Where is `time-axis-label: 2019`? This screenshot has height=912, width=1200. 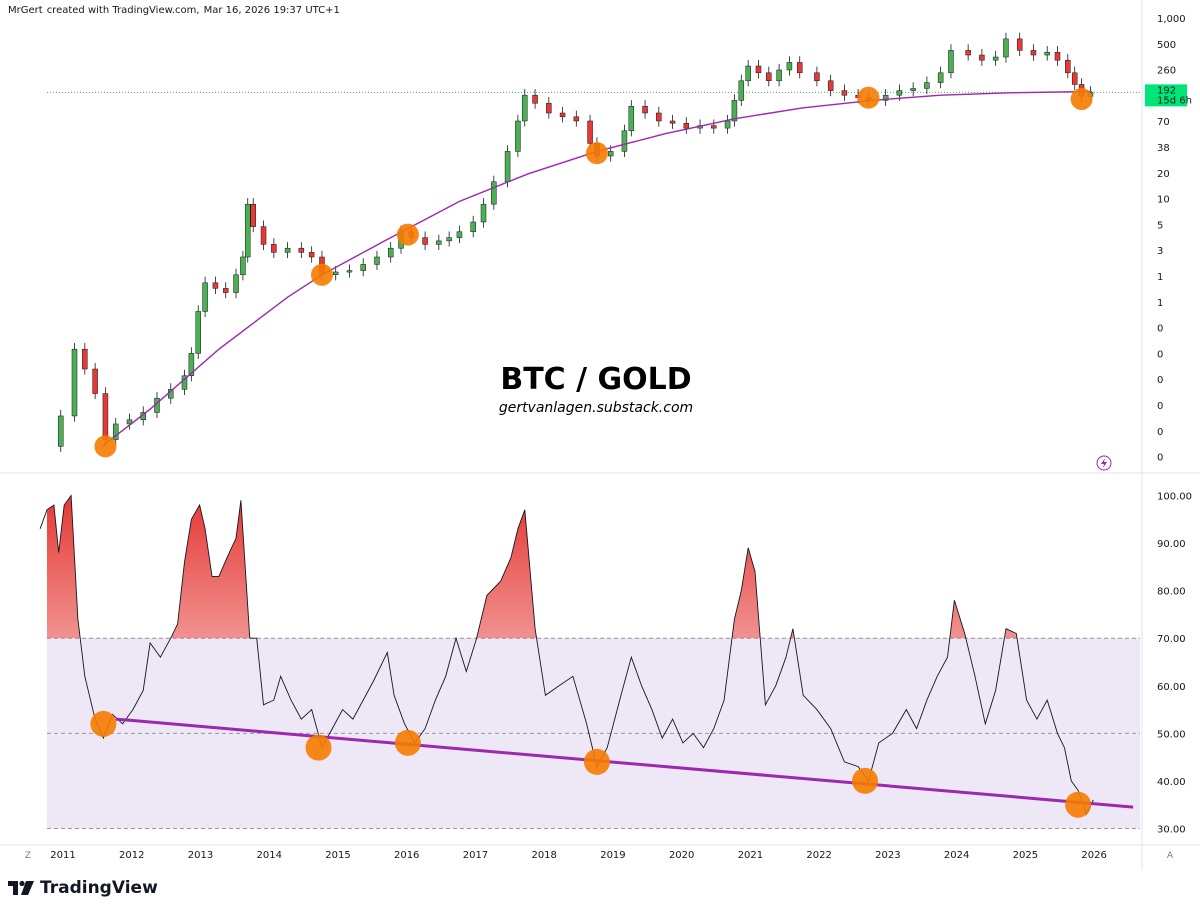 time-axis-label: 2019 is located at coordinates (612, 855).